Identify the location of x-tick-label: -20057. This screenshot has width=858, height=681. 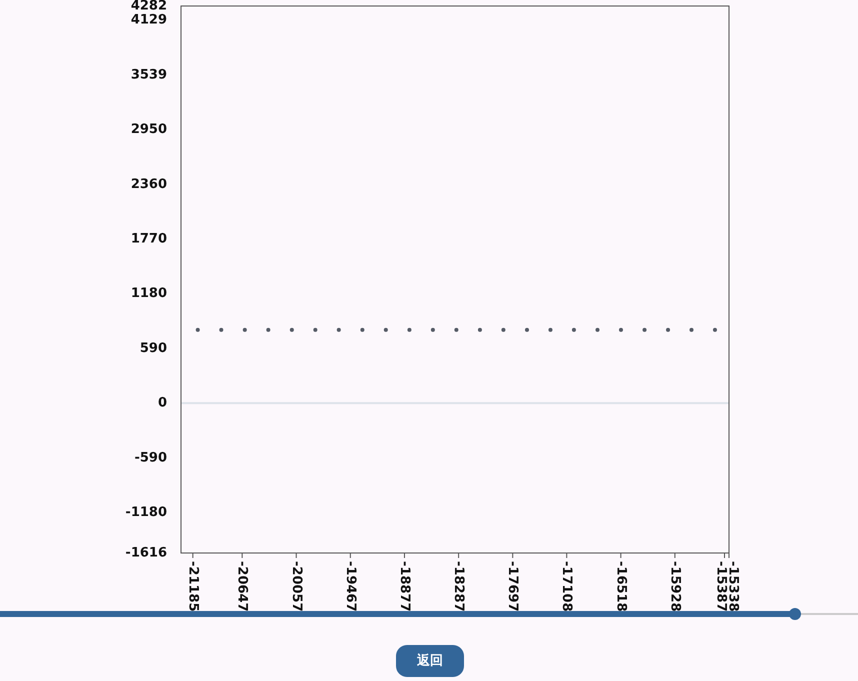
(296, 586).